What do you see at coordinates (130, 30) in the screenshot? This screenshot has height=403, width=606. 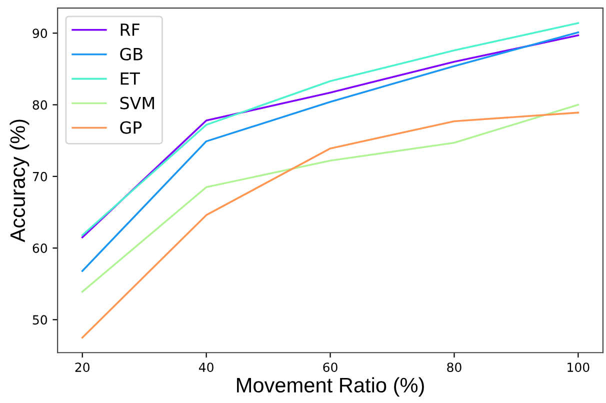 I see `legend-label: RF` at bounding box center [130, 30].